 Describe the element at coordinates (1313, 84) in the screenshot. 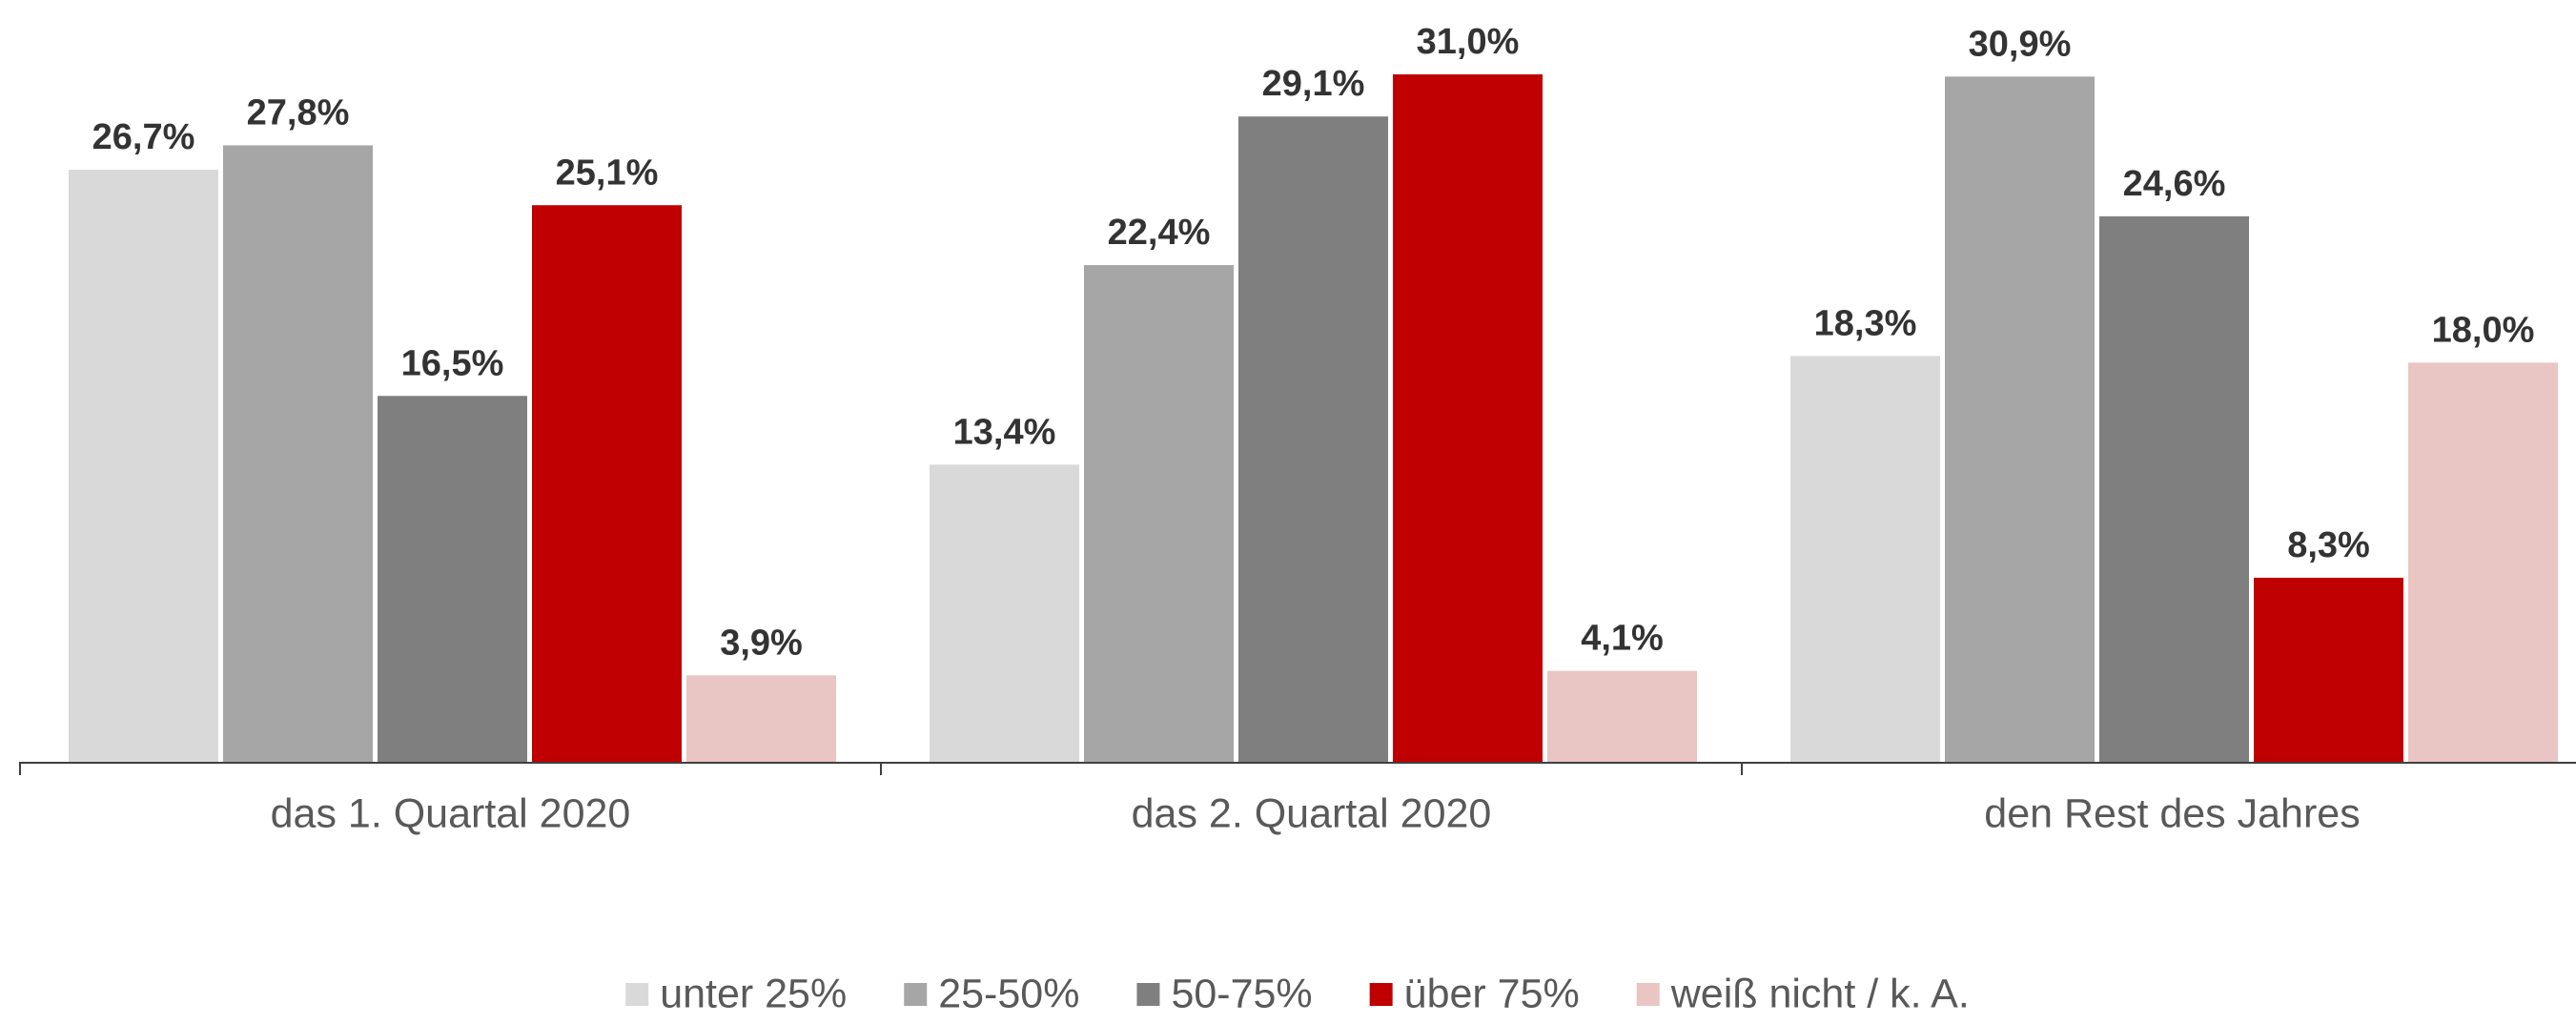

I see `value-label: 29,1%` at that location.